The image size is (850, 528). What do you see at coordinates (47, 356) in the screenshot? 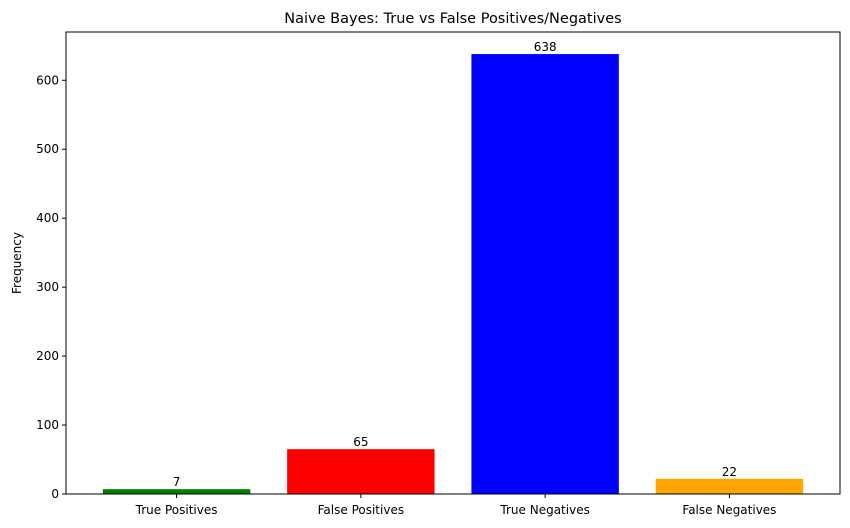
I see `y-tick-label: 200` at bounding box center [47, 356].